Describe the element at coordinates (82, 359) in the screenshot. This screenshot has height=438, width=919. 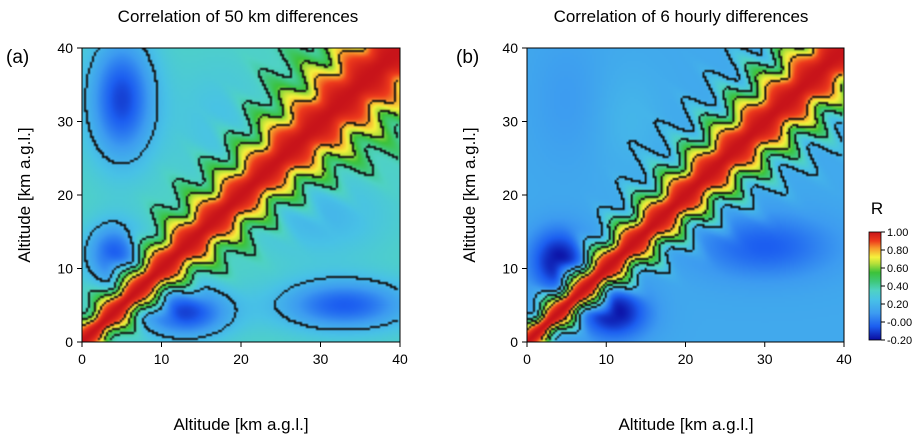
I see `panel-a-xtick-label: 0` at that location.